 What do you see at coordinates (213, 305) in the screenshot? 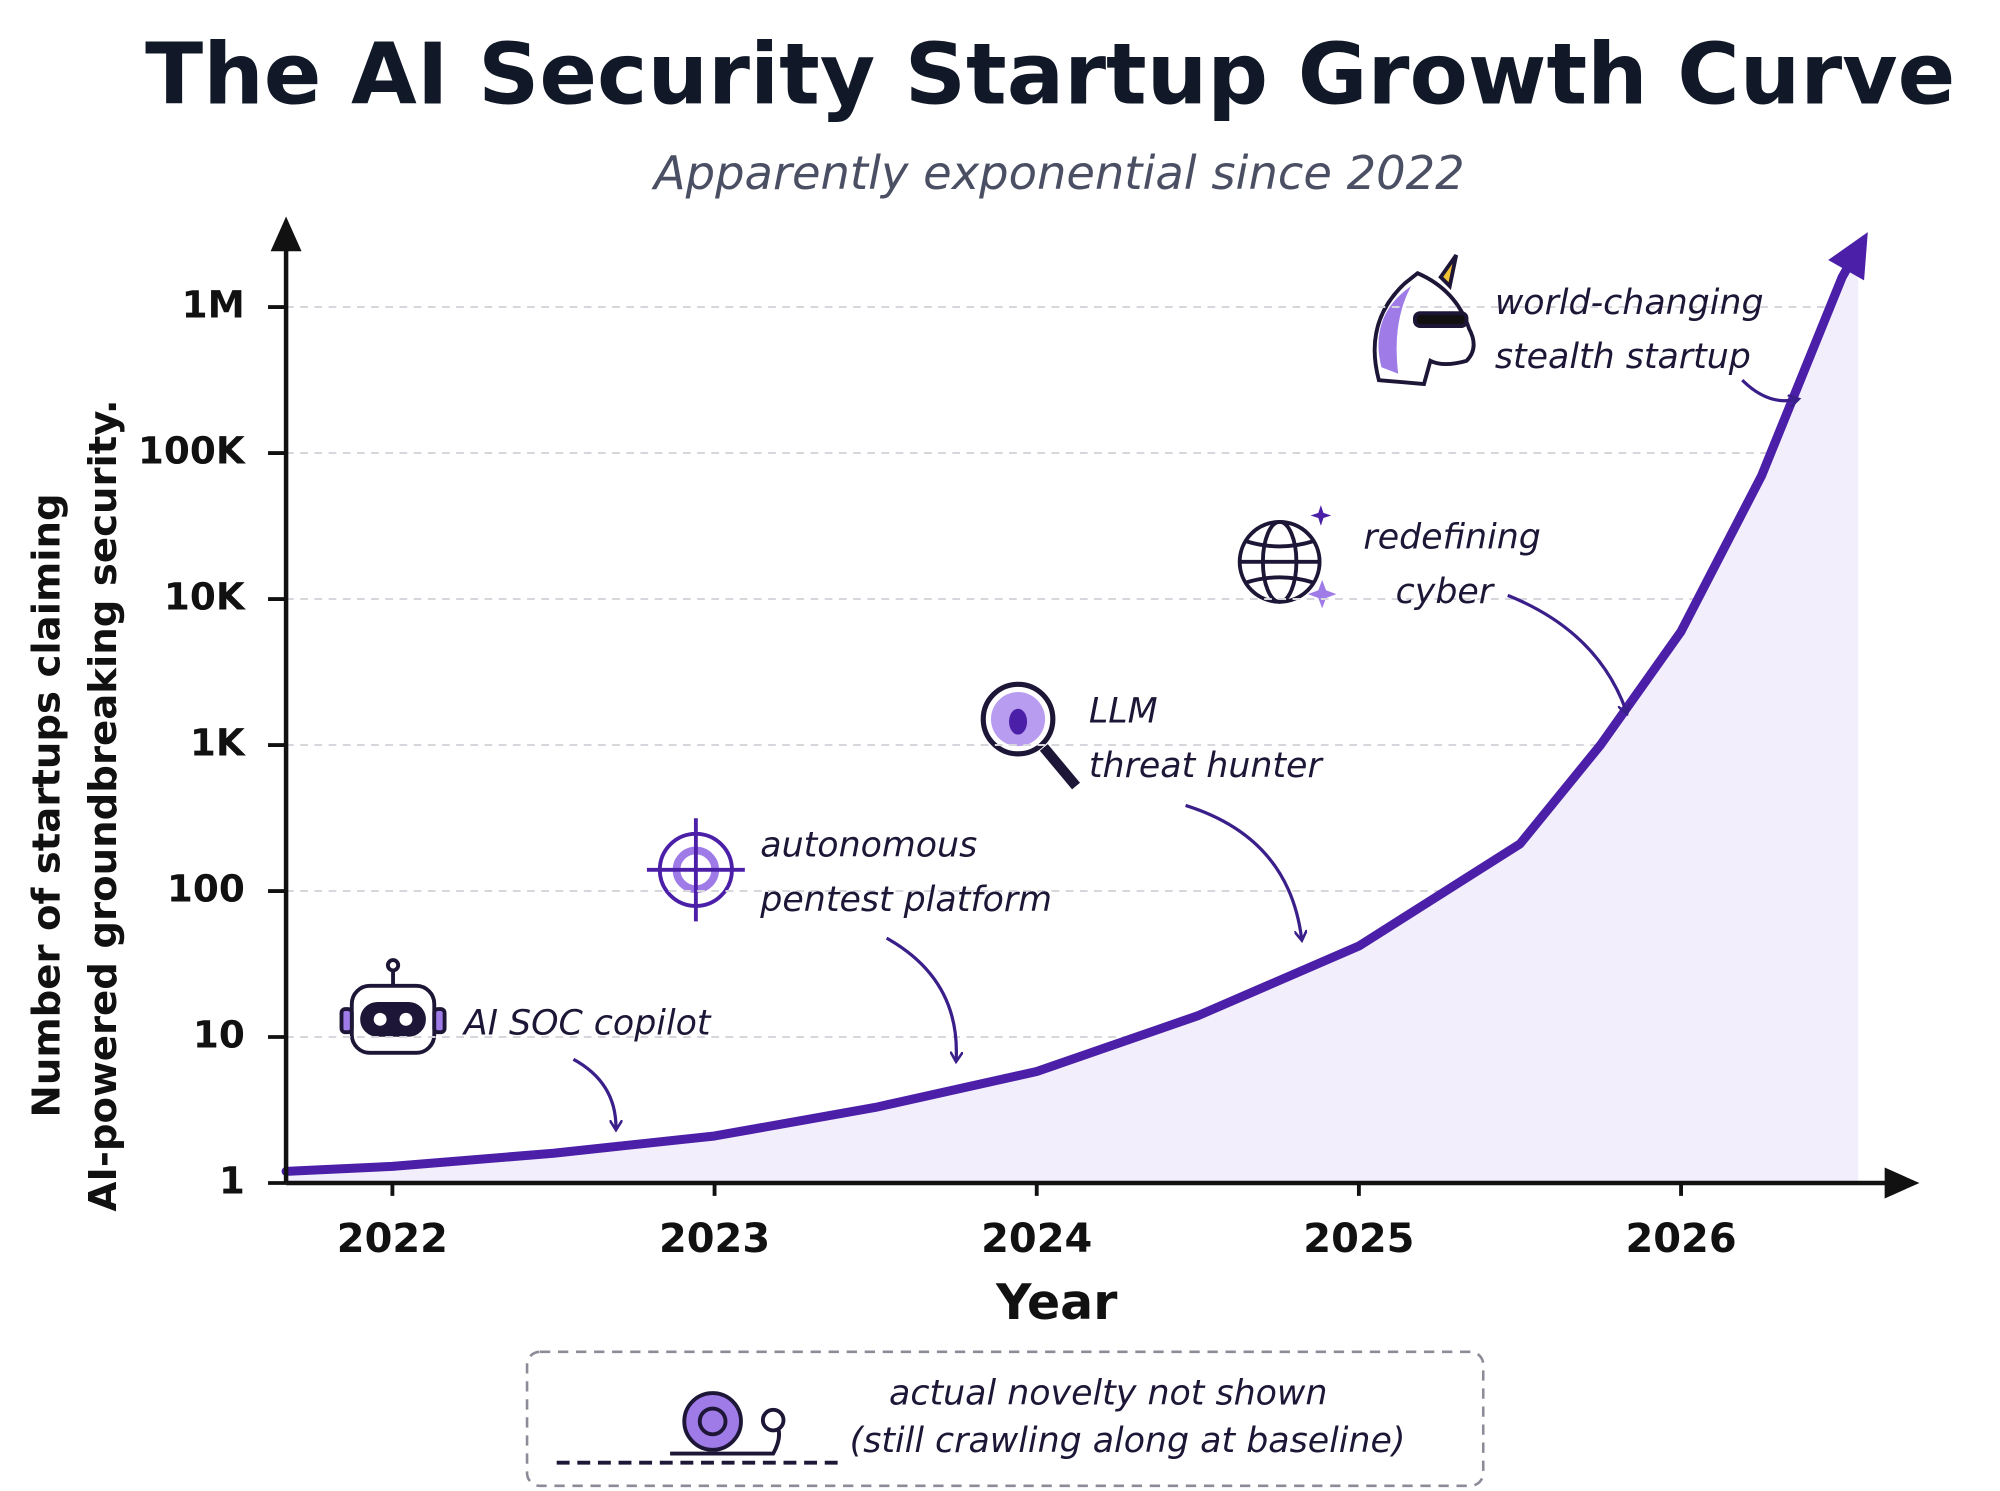
I see `y-tick-label: 1M` at bounding box center [213, 305].